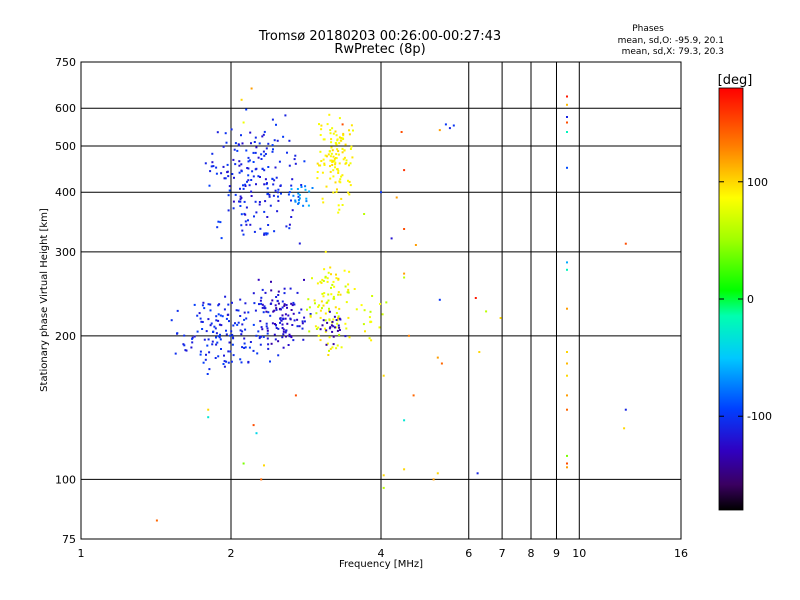 The image size is (800, 600). Describe the element at coordinates (579, 553) in the screenshot. I see `x-tick-label: 10` at that location.